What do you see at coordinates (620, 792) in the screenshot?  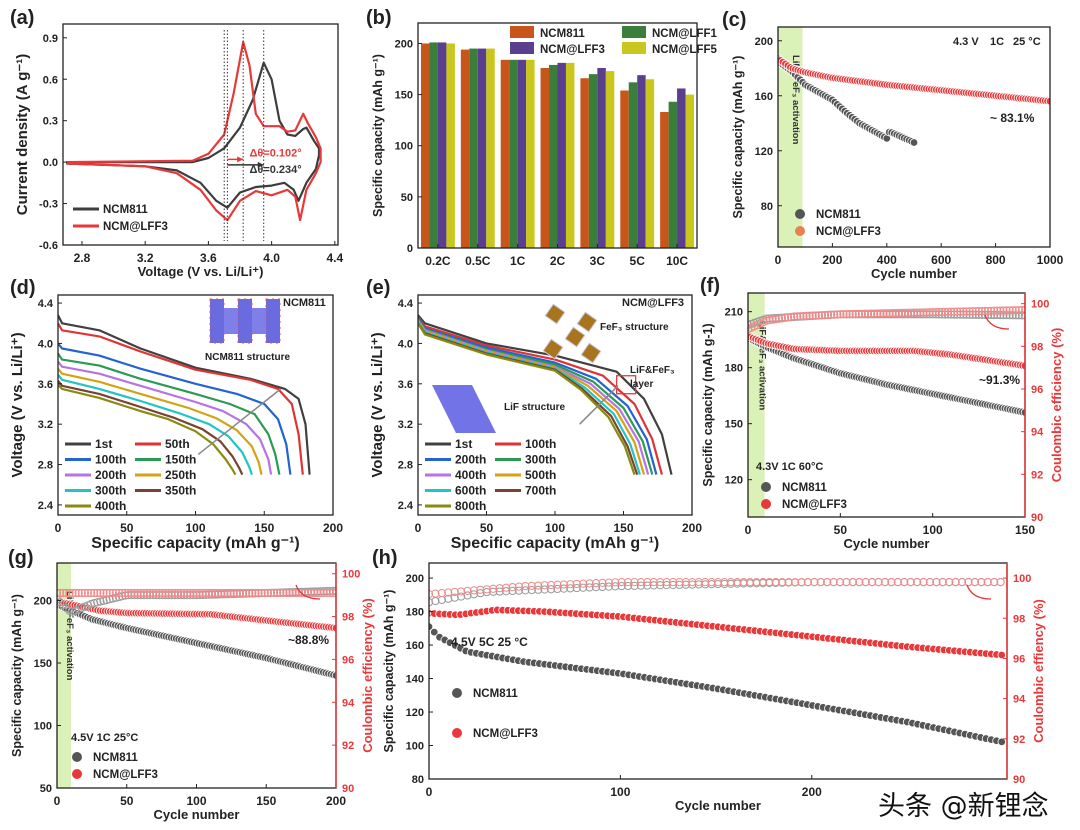 I see `x-tick-label: 100` at bounding box center [620, 792].